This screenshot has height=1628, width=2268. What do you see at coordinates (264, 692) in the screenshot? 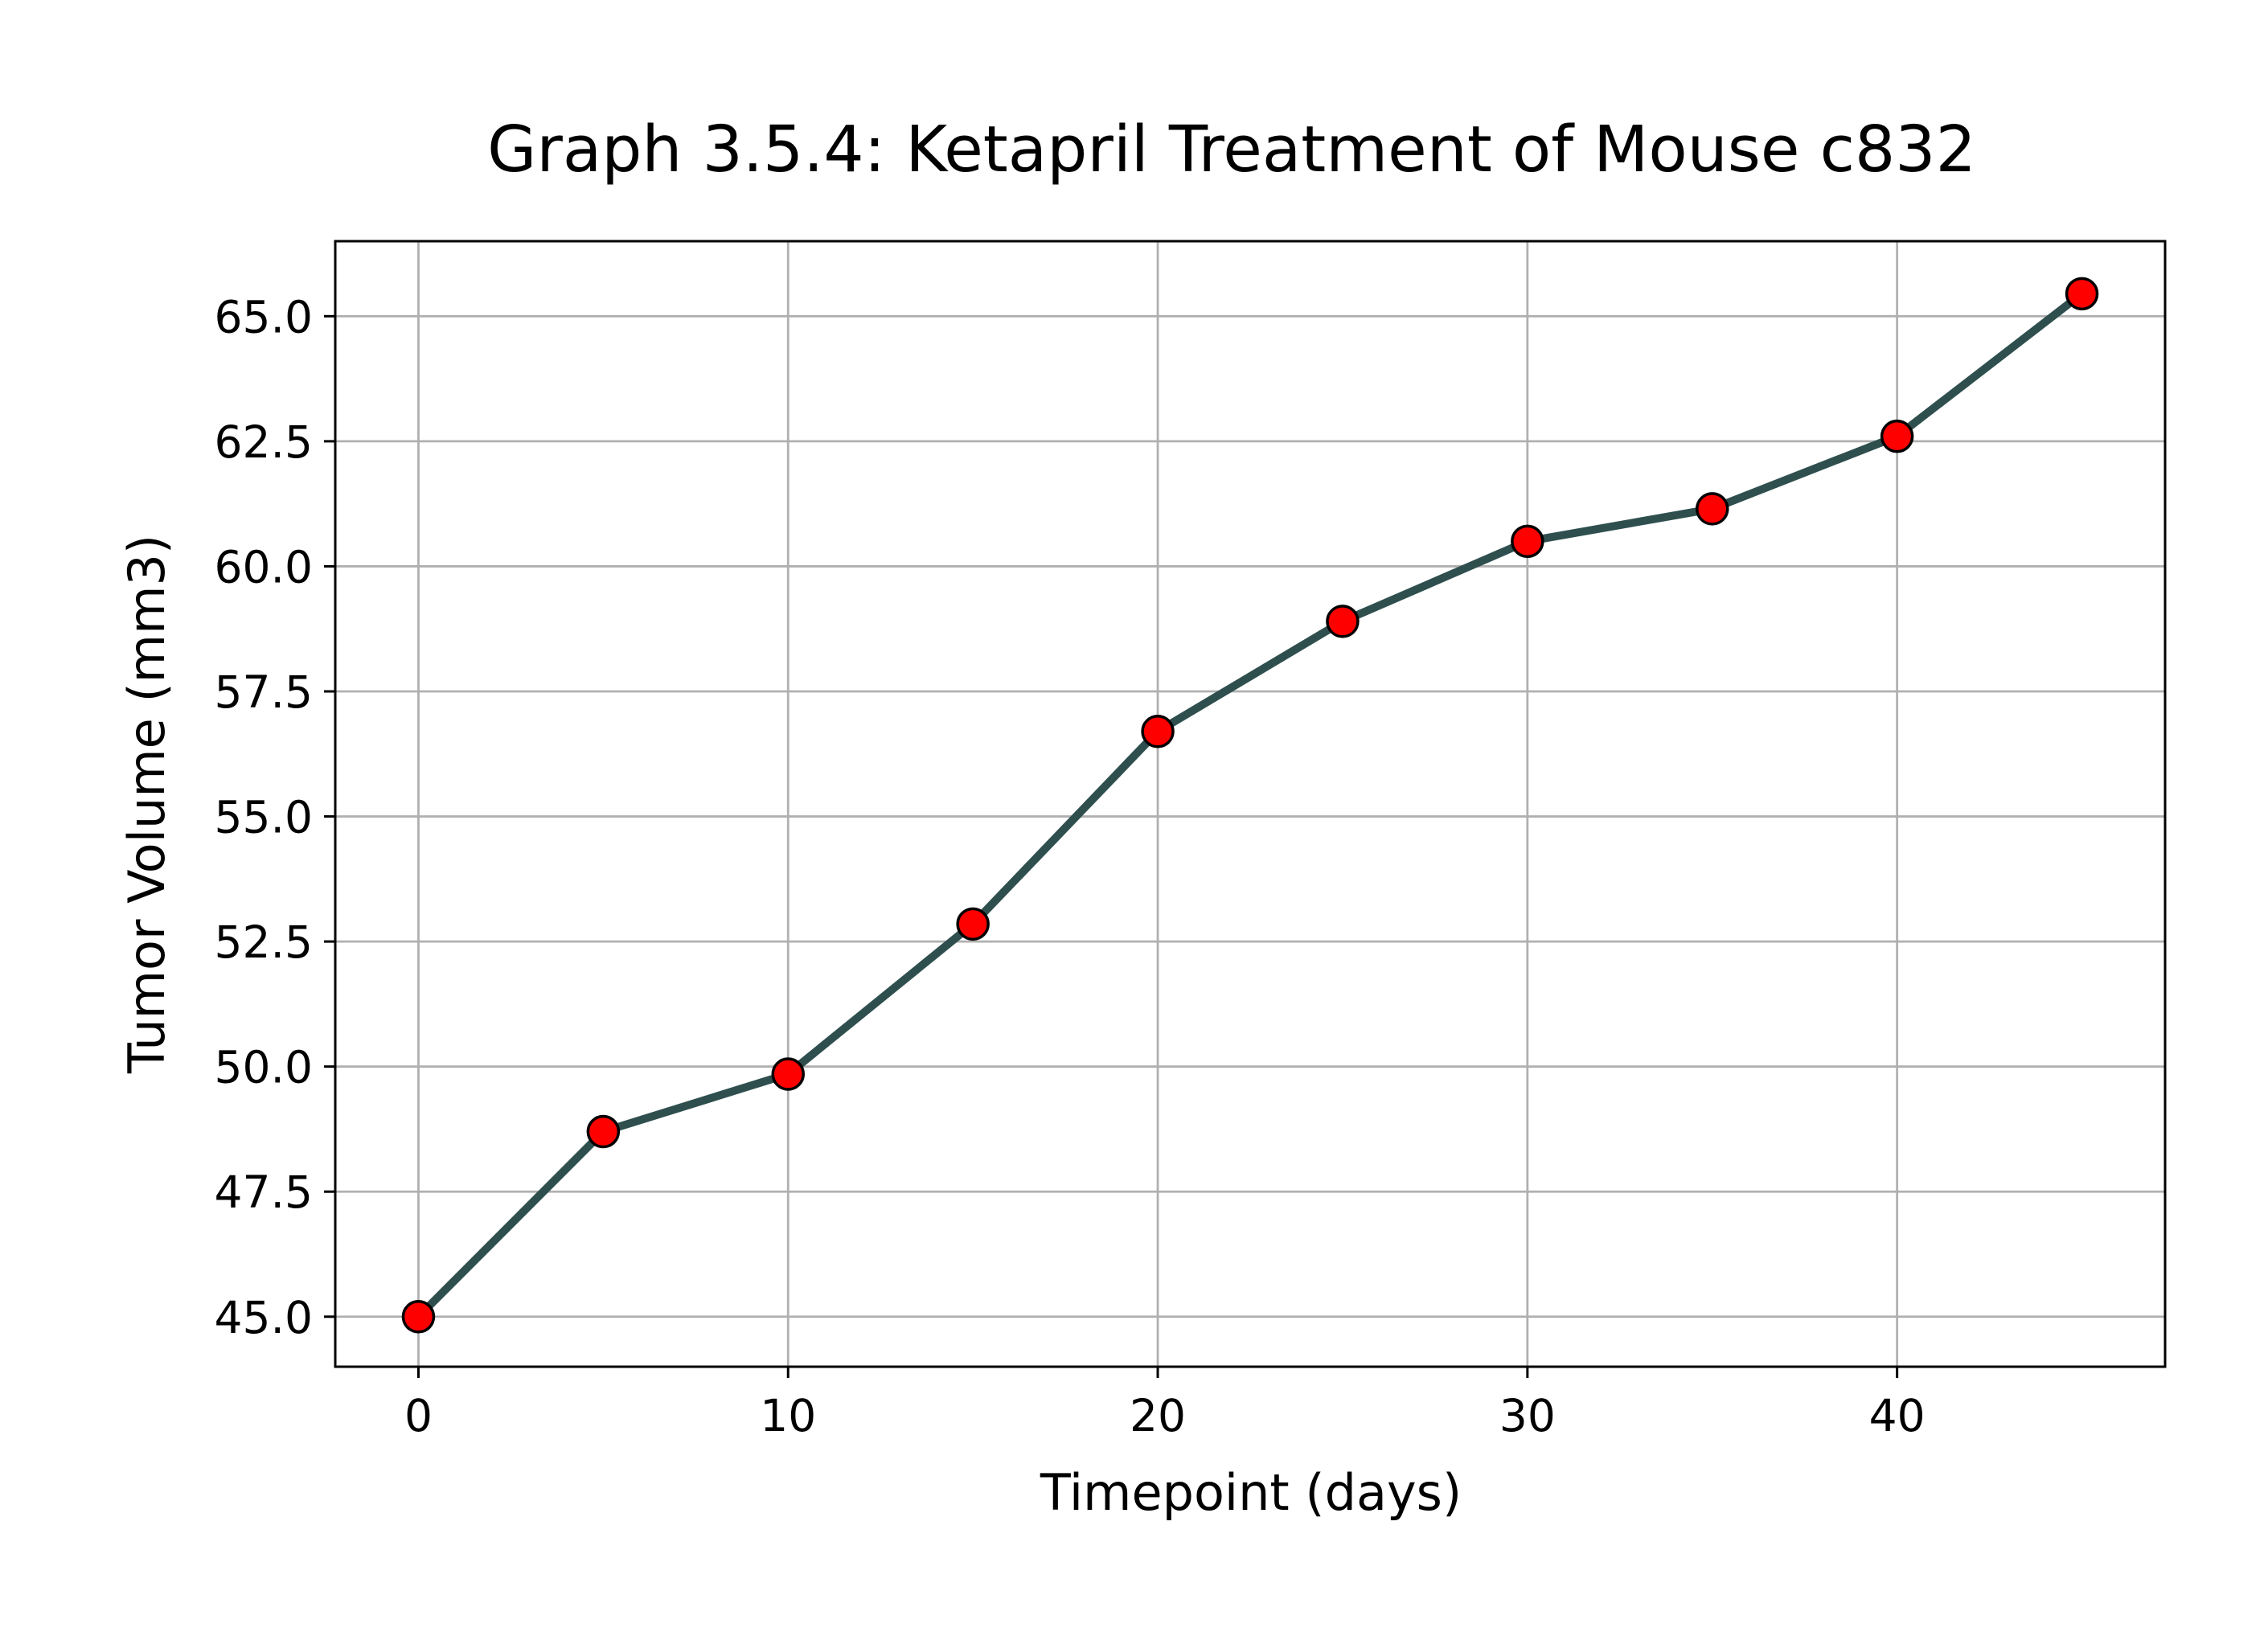
I see `y-tick-label: 57.5` at bounding box center [264, 692].